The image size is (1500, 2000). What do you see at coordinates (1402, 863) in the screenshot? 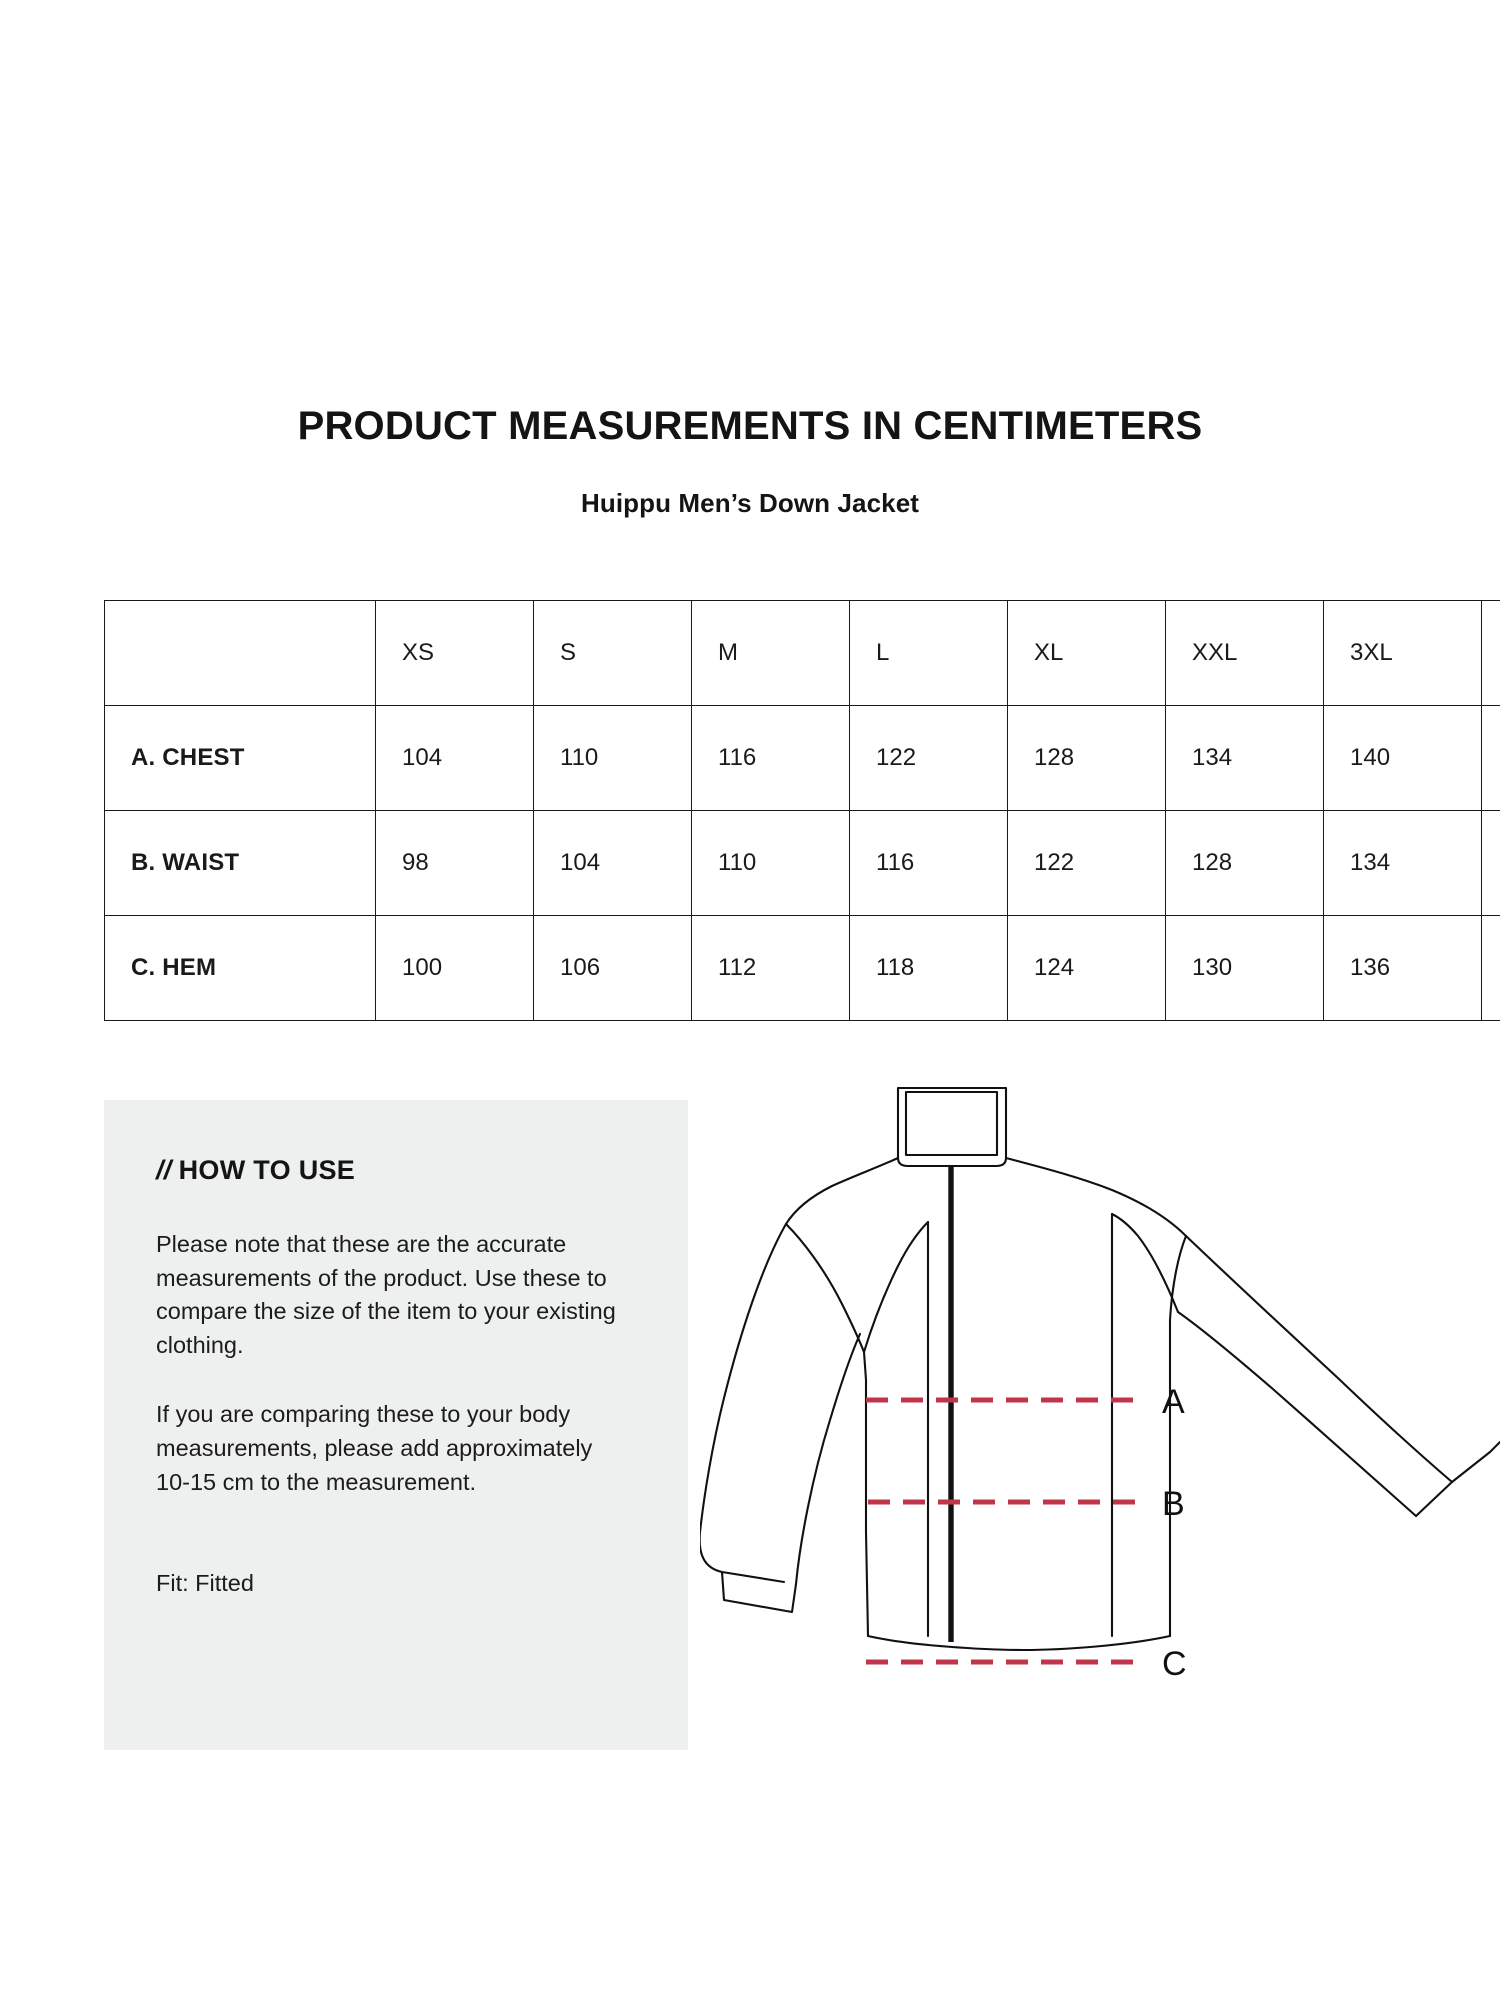
I see `cell-waist-3xl: 134` at bounding box center [1402, 863].